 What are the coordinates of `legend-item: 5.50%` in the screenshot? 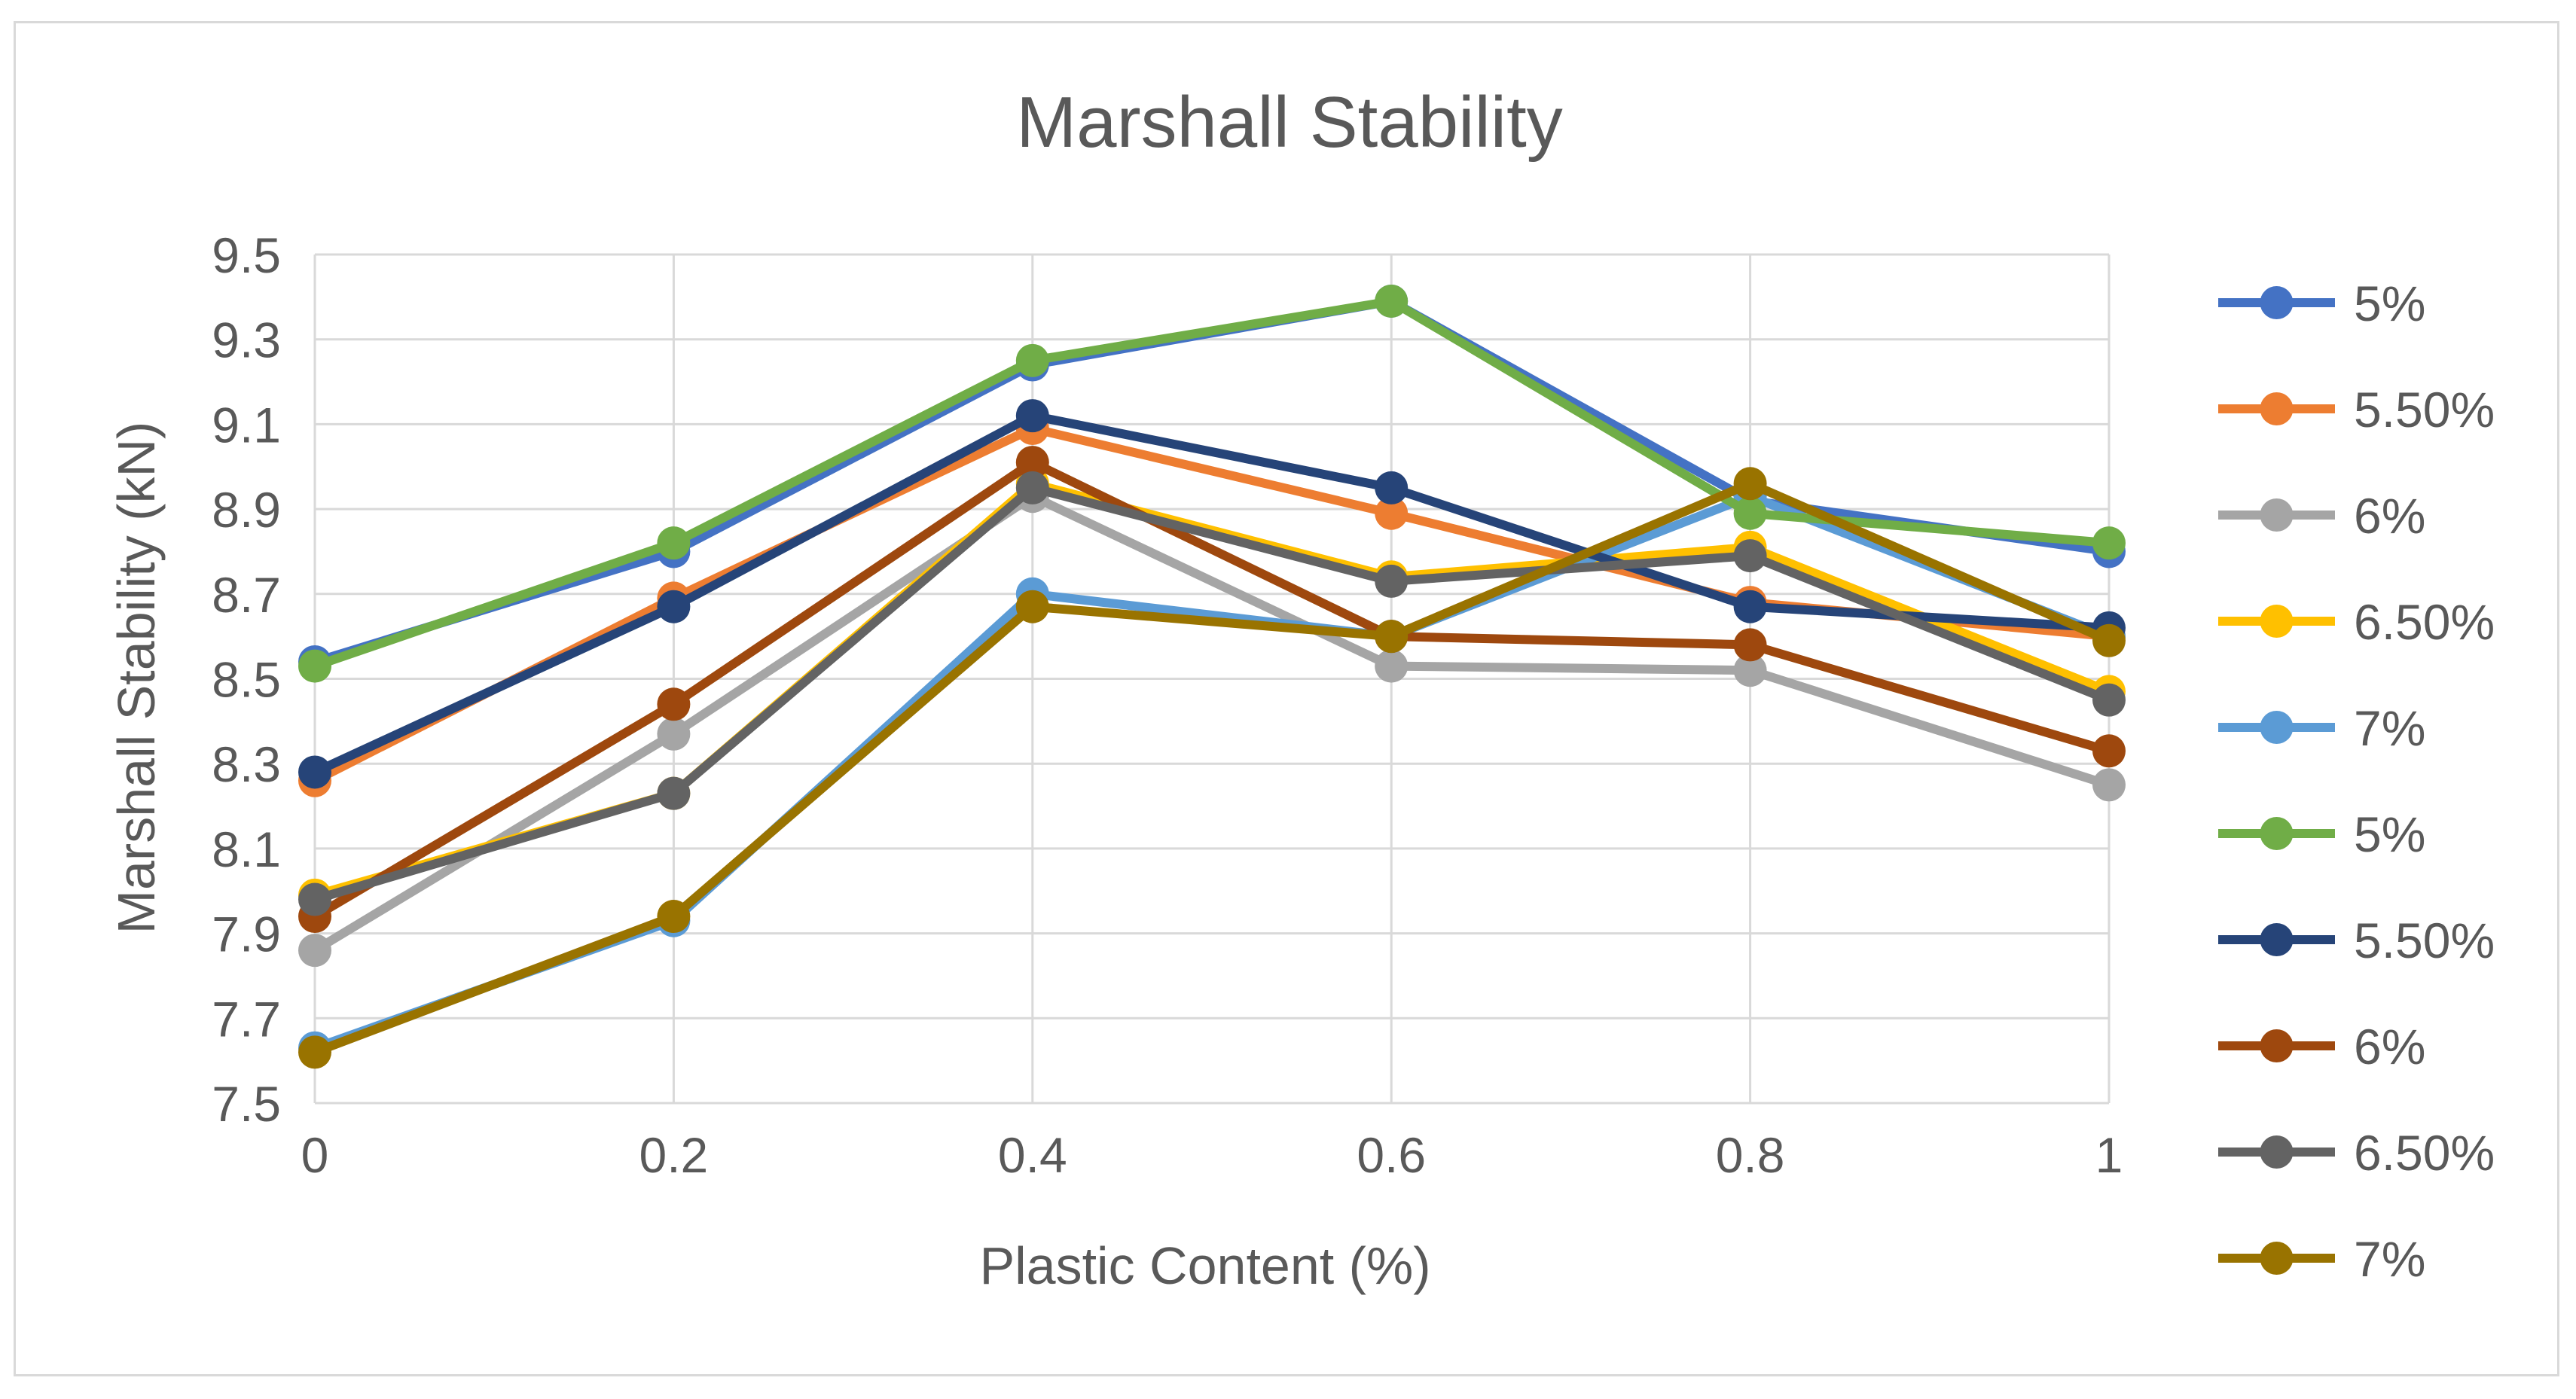 It's located at (2357, 940).